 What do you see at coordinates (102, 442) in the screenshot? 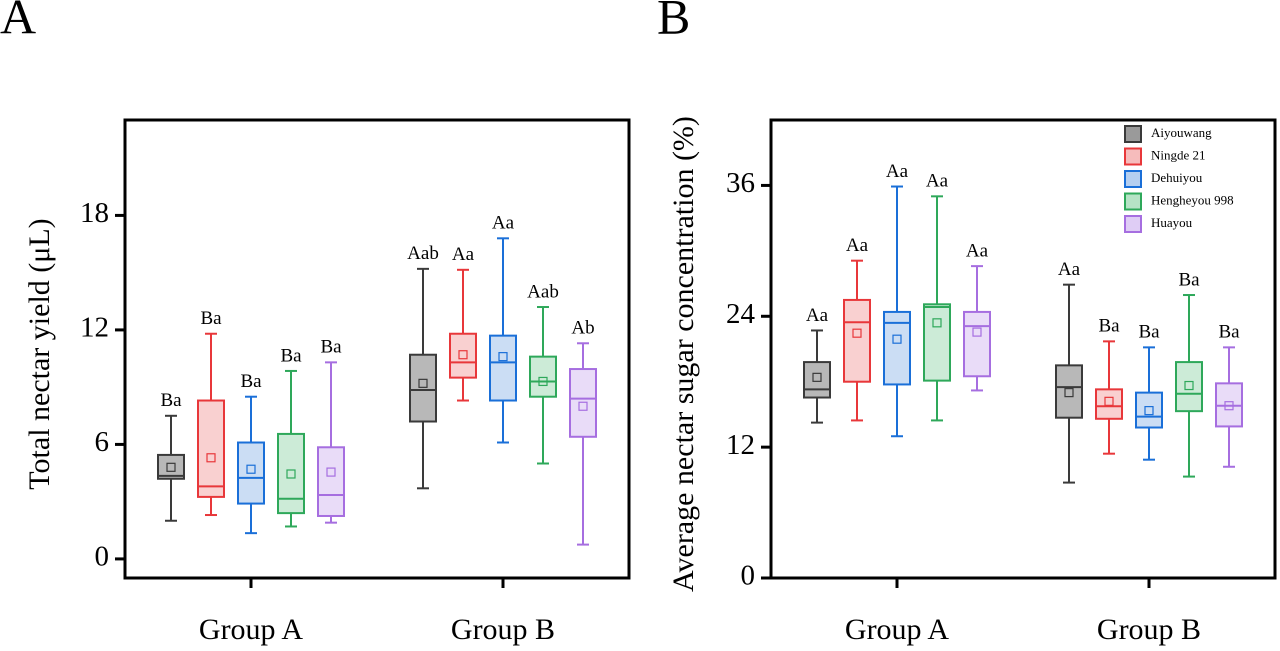
I see `y-tick-label: 6` at bounding box center [102, 442].